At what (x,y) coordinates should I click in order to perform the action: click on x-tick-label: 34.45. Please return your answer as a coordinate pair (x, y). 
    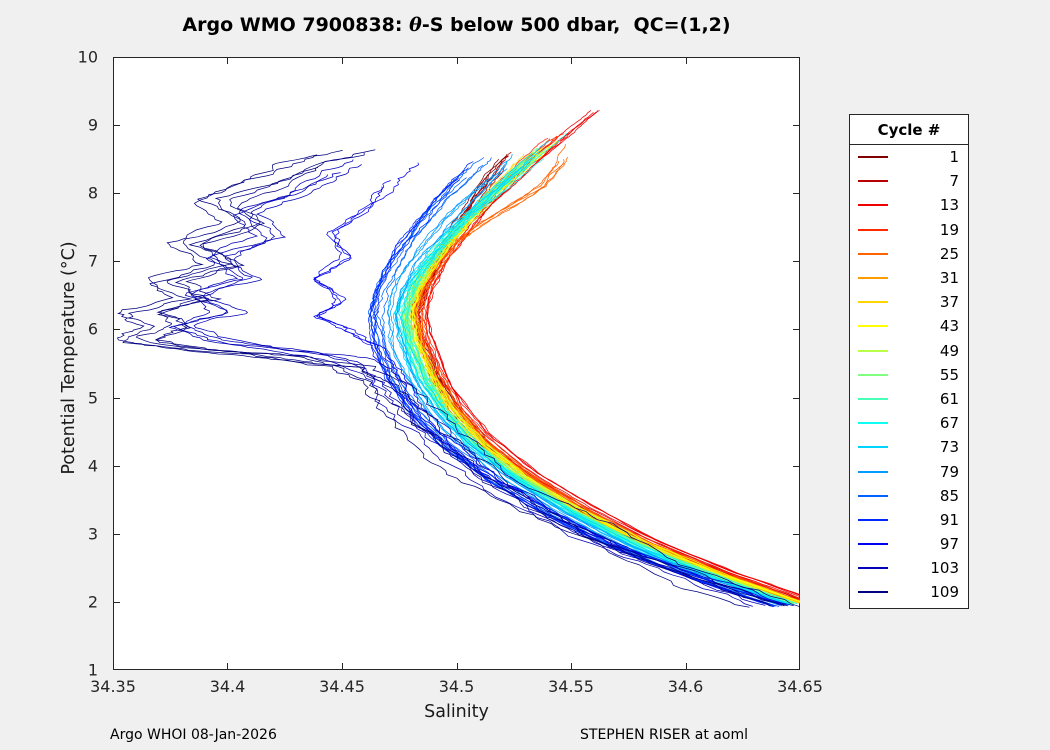
    Looking at the image, I should click on (342, 686).